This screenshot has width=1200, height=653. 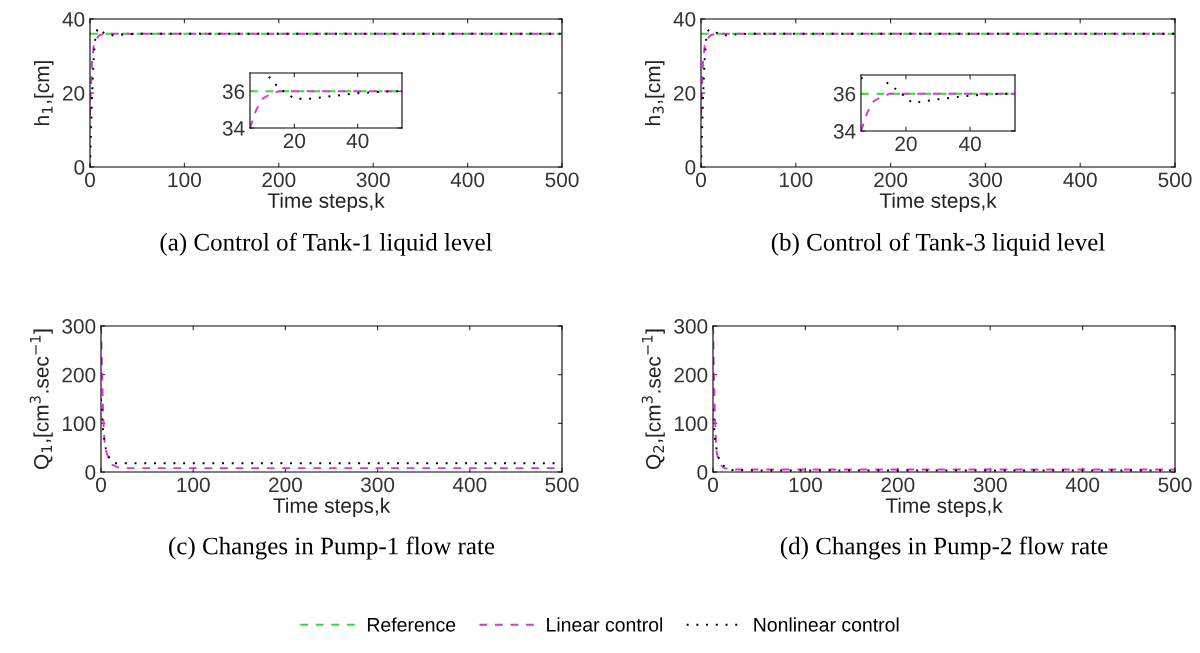 I want to click on text: (d) Changes in Pump-2 flow rate, so click(x=944, y=548).